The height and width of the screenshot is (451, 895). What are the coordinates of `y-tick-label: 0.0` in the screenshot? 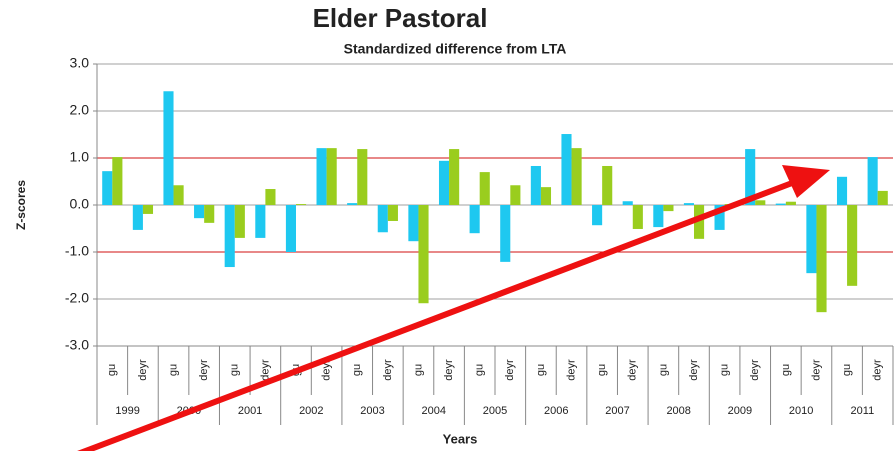 It's located at (80, 204).